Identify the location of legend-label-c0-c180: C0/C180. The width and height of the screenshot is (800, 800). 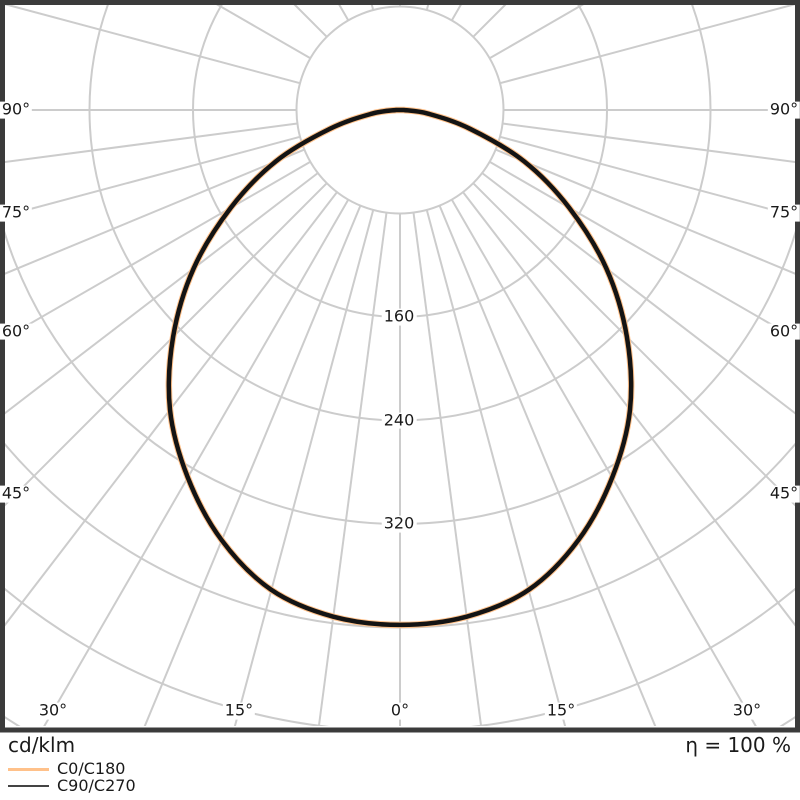
(91, 769).